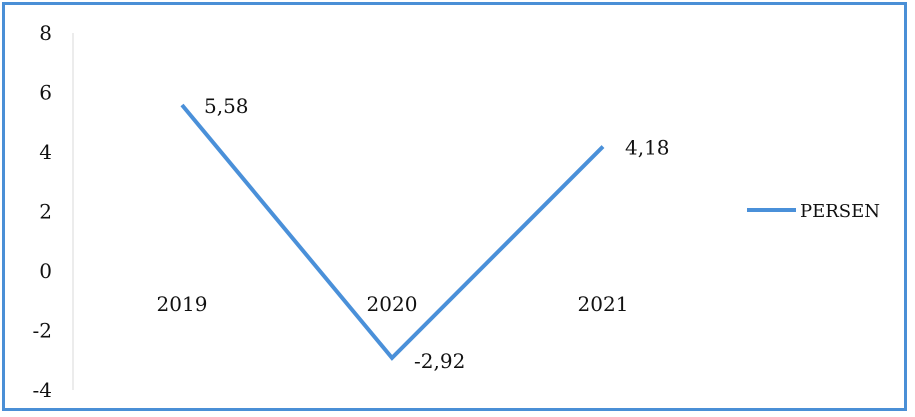 The width and height of the screenshot is (915, 417). What do you see at coordinates (45, 33) in the screenshot?
I see `y-tick-label: 8` at bounding box center [45, 33].